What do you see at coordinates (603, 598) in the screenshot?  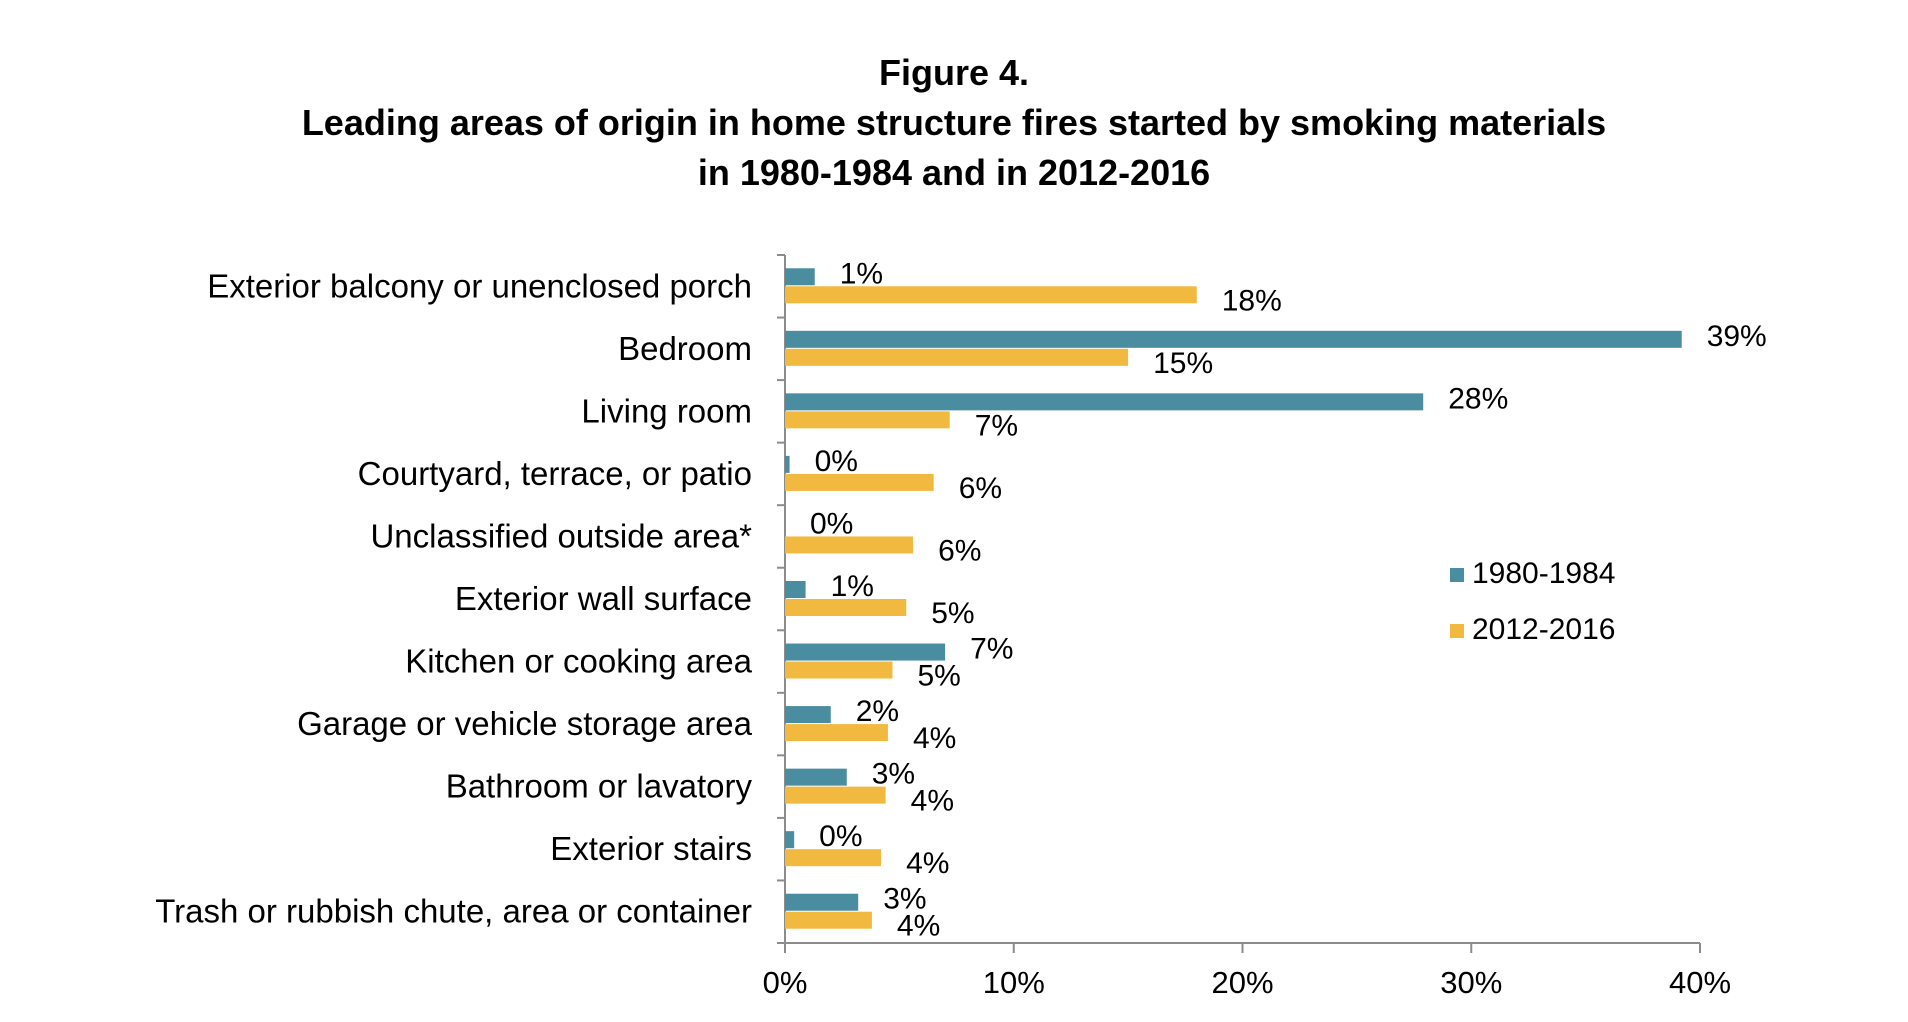 I see `category-label: Exterior wall surface` at bounding box center [603, 598].